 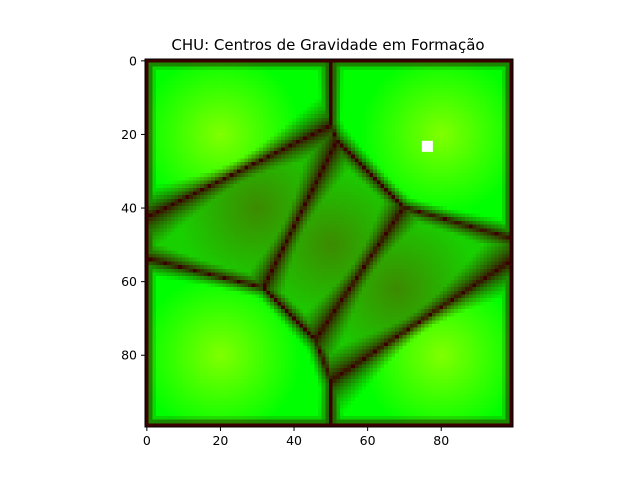 What do you see at coordinates (147, 440) in the screenshot?
I see `x-tick-label: 0` at bounding box center [147, 440].